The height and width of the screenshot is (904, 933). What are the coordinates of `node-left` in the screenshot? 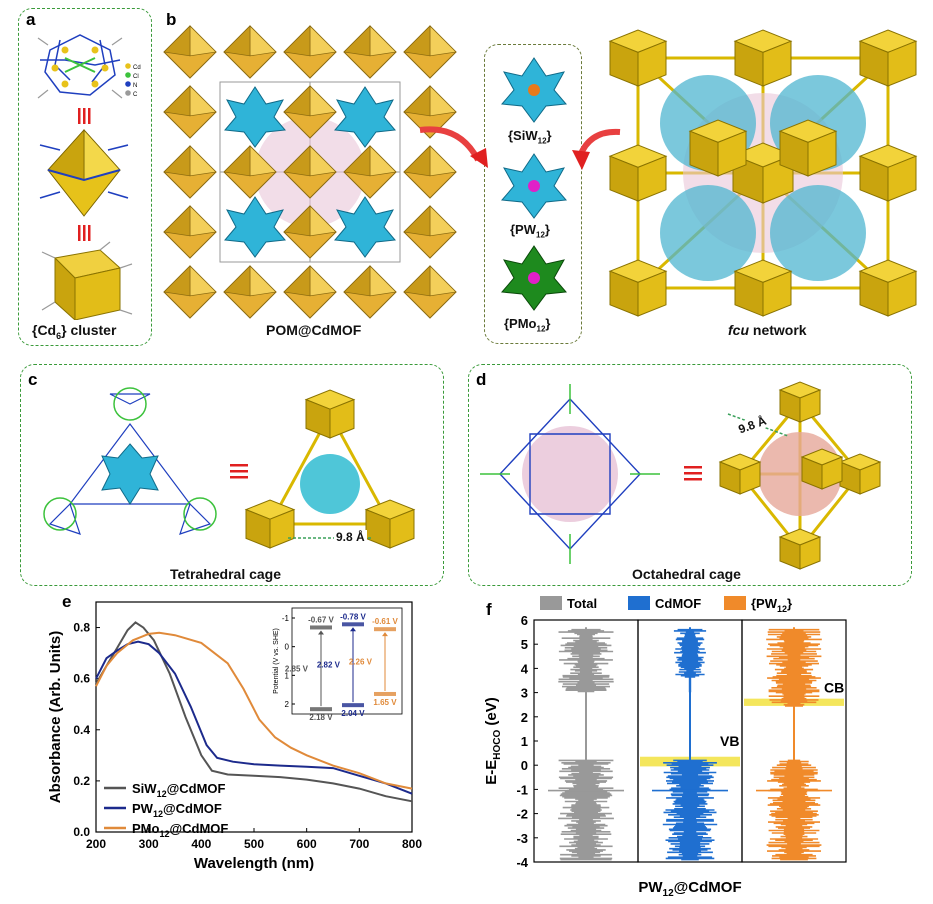 It's located at (60, 514).